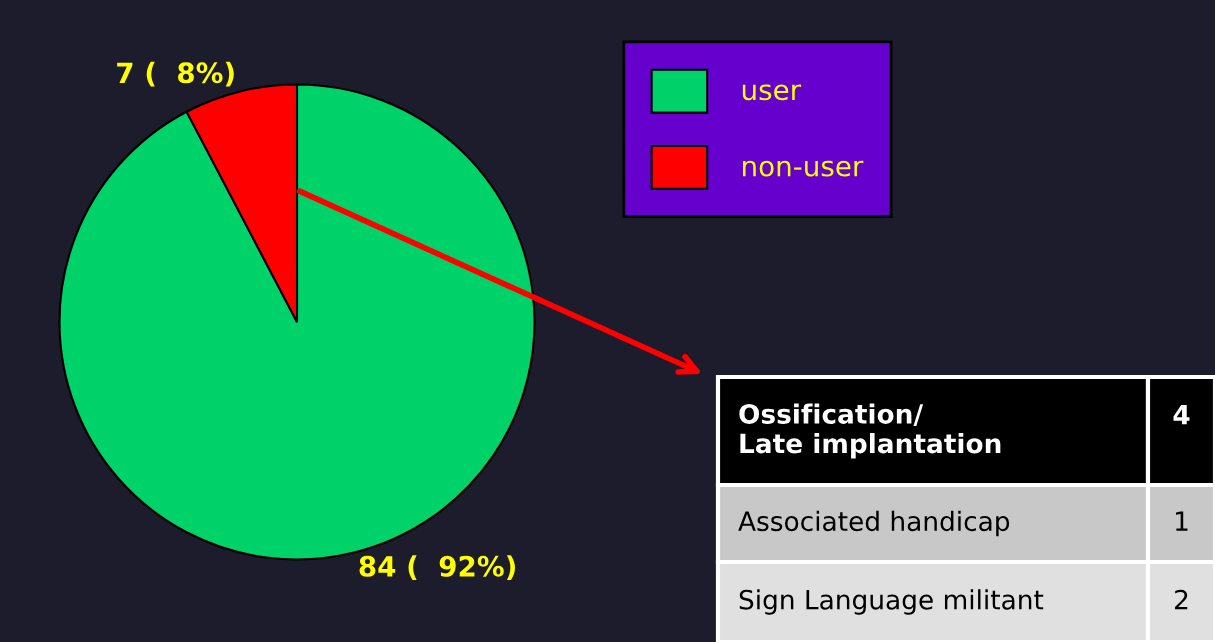  I want to click on text: 2, so click(1181, 599).